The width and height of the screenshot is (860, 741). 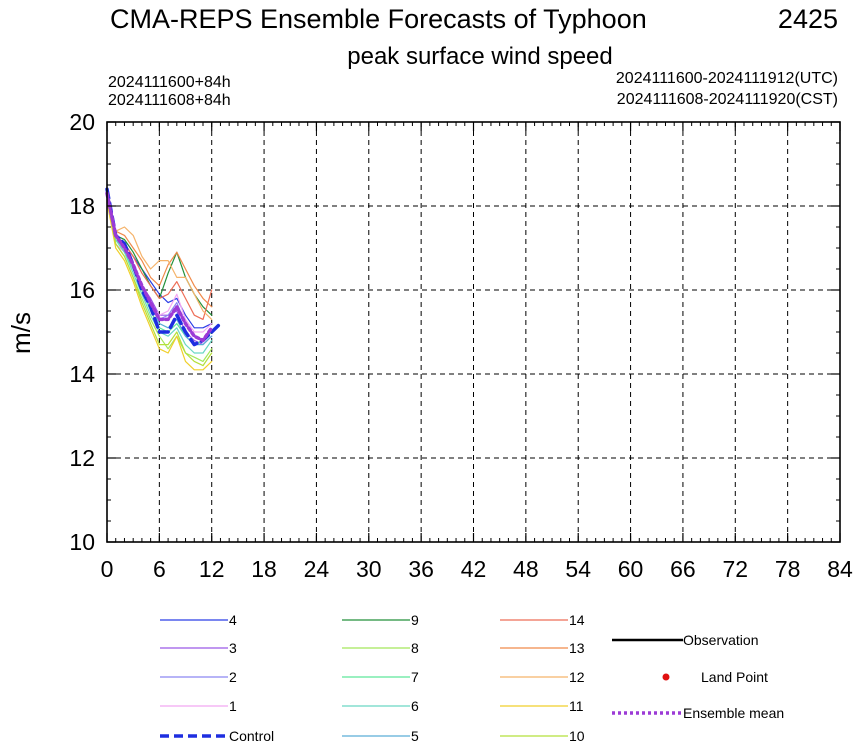 I want to click on legend-label: 9, so click(x=415, y=620).